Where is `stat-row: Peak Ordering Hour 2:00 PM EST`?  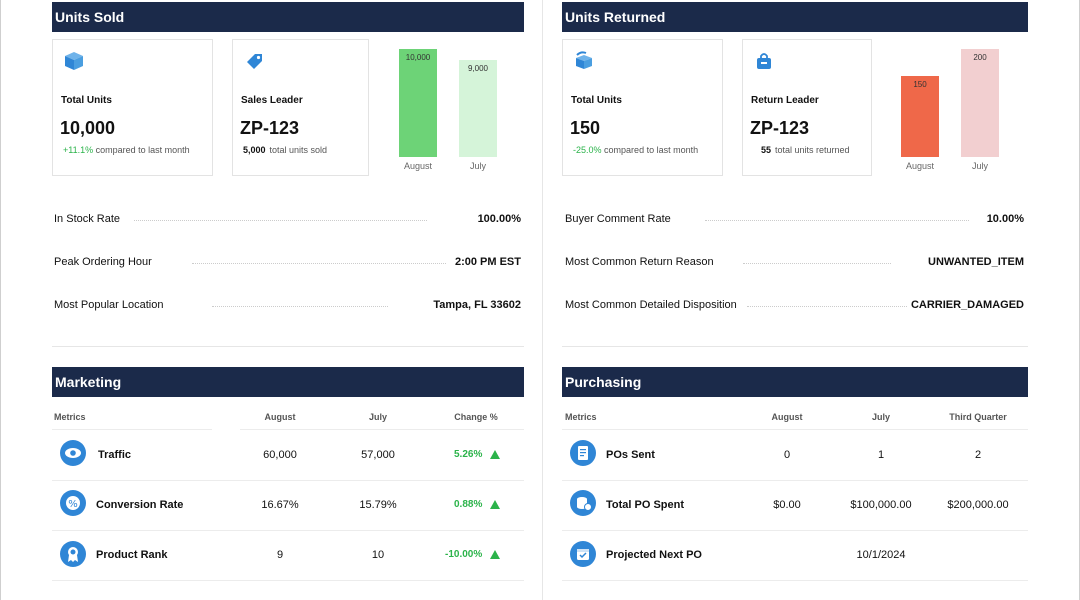
stat-row: Peak Ordering Hour 2:00 PM EST is located at coordinates (287, 263).